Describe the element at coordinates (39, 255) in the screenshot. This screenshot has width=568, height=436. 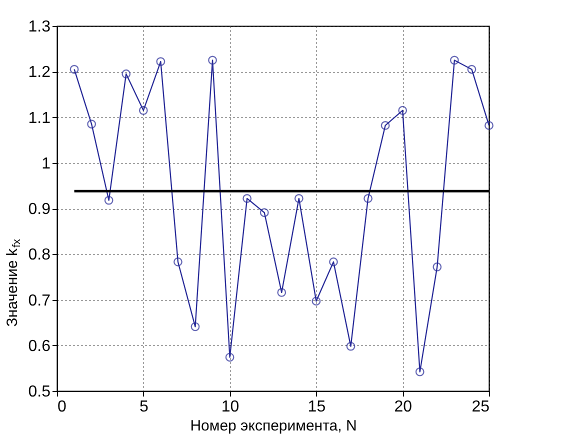
I see `y-tick-label: 0.8` at that location.